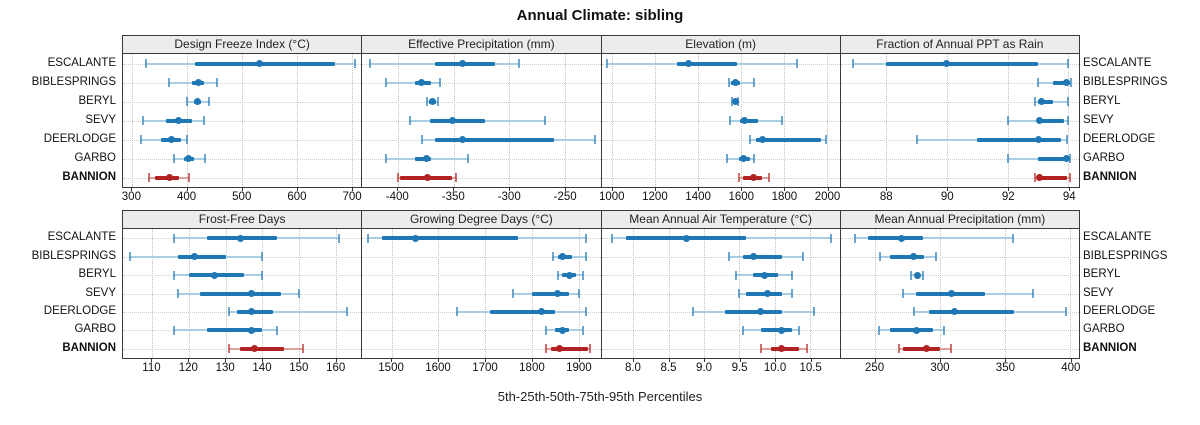 This screenshot has width=1200, height=425. Describe the element at coordinates (874, 368) in the screenshot. I see `axis-tick-label: 250` at that location.